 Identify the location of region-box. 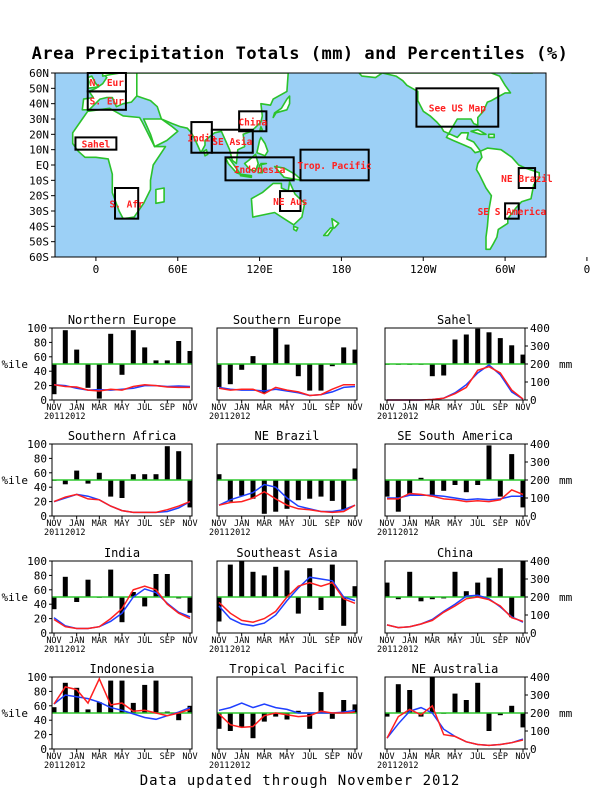
(290, 201).